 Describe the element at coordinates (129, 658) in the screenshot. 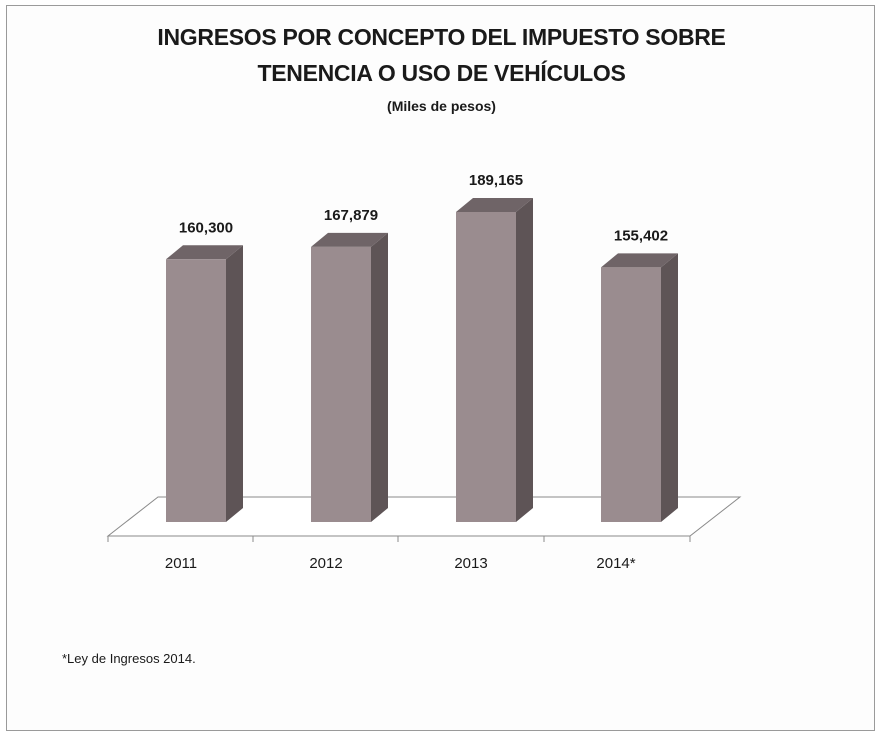

I see `footnote: *Ley de Ingresos 2014.` at that location.